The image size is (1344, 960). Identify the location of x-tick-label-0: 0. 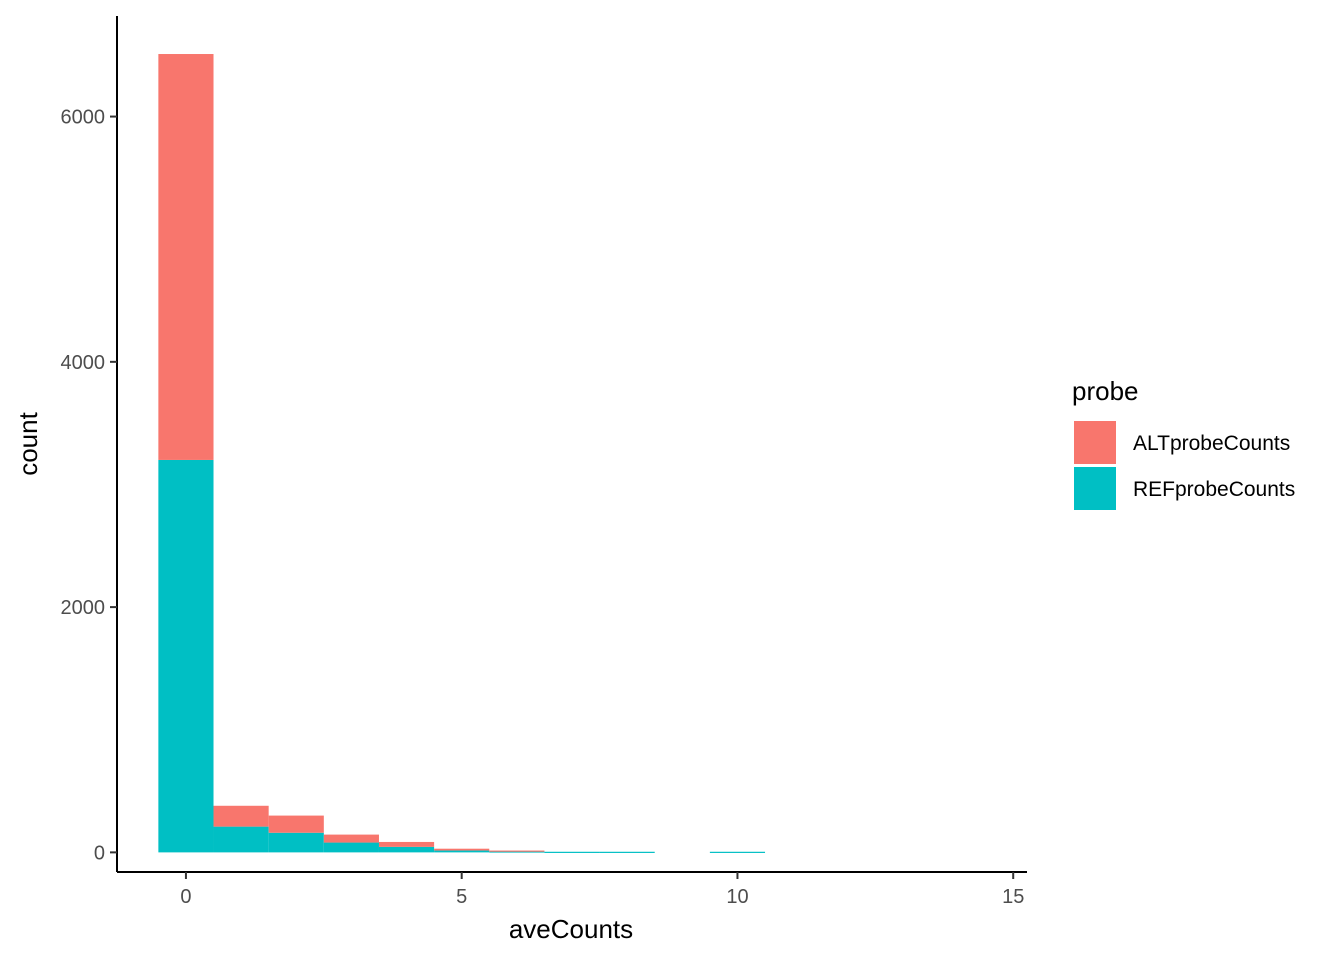
(185, 897).